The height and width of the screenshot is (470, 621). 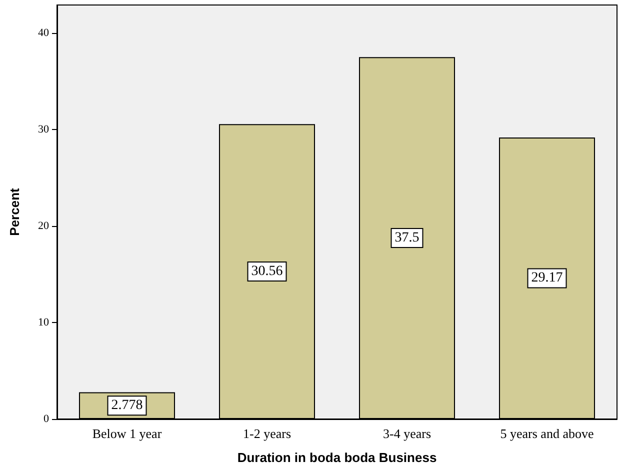 What do you see at coordinates (44, 32) in the screenshot?
I see `y-tick-label: 40` at bounding box center [44, 32].